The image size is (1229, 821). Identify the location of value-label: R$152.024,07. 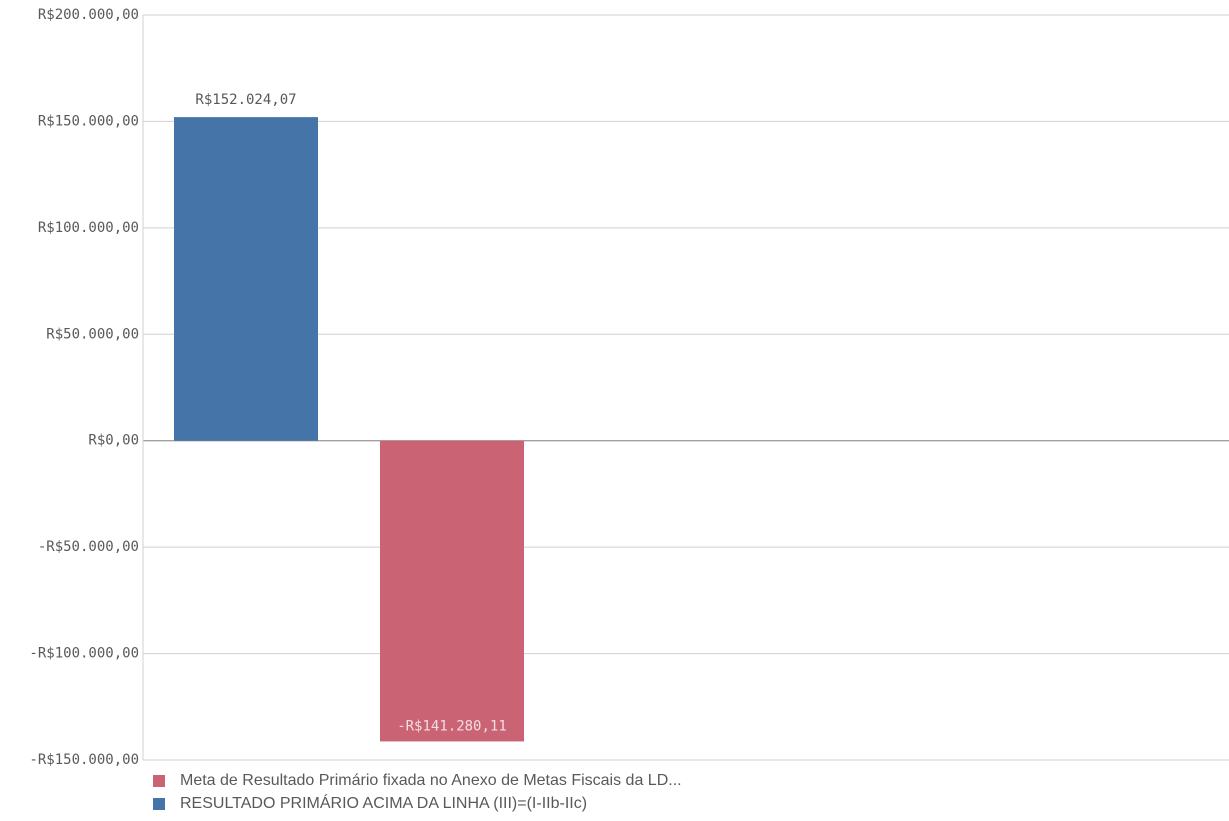
(245, 100).